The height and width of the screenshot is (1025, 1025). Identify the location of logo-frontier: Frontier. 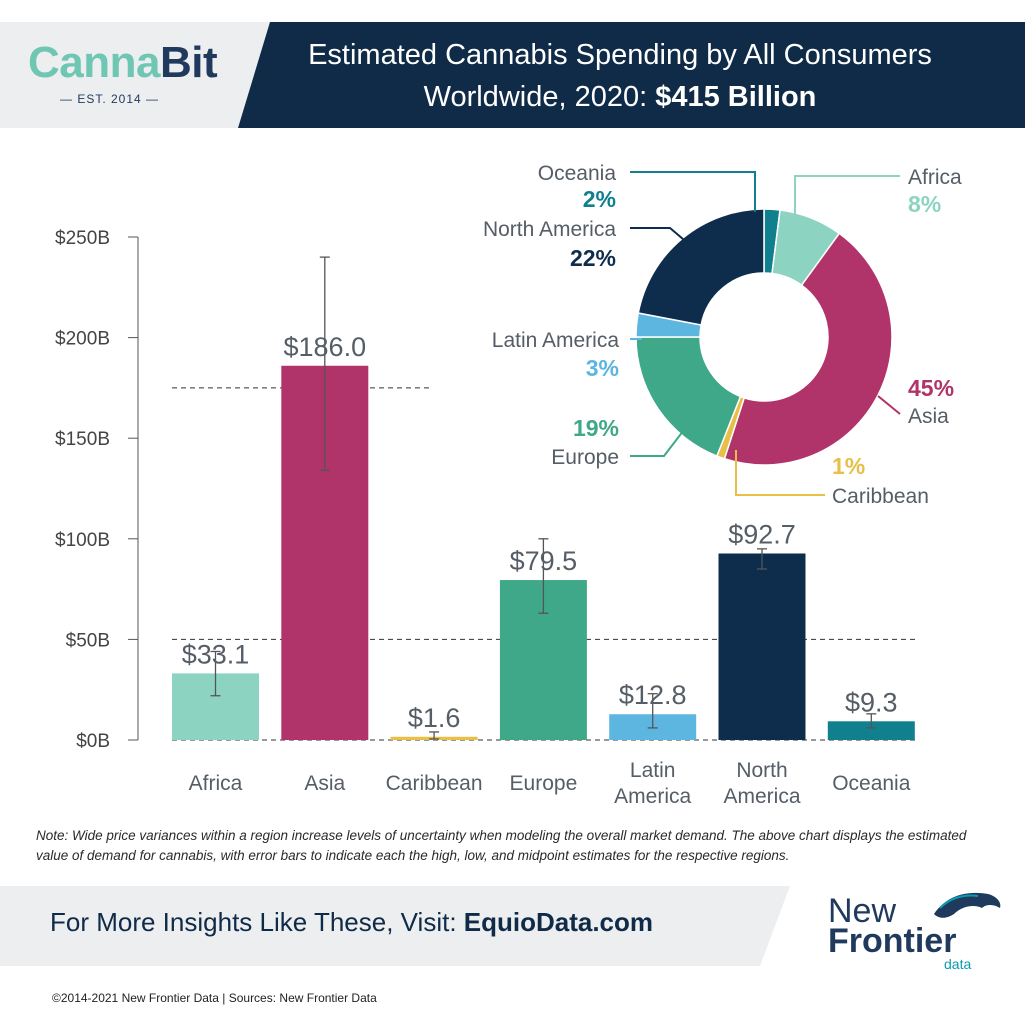
(892, 941).